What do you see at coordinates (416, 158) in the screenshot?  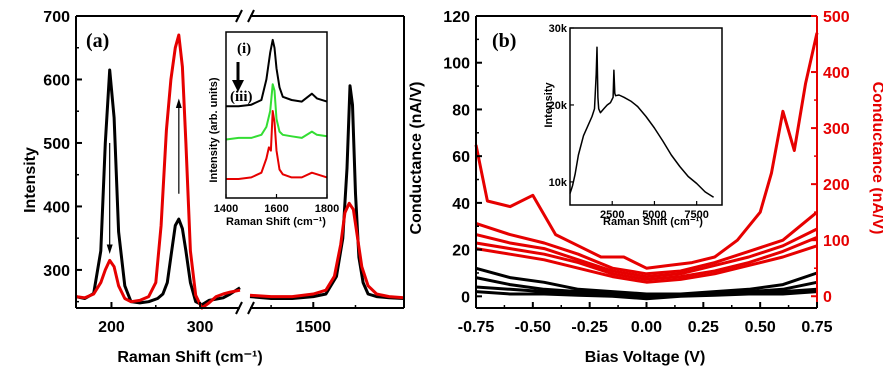 I see `panel-b-left-y-axis-title: Conductance (nA/V)` at bounding box center [416, 158].